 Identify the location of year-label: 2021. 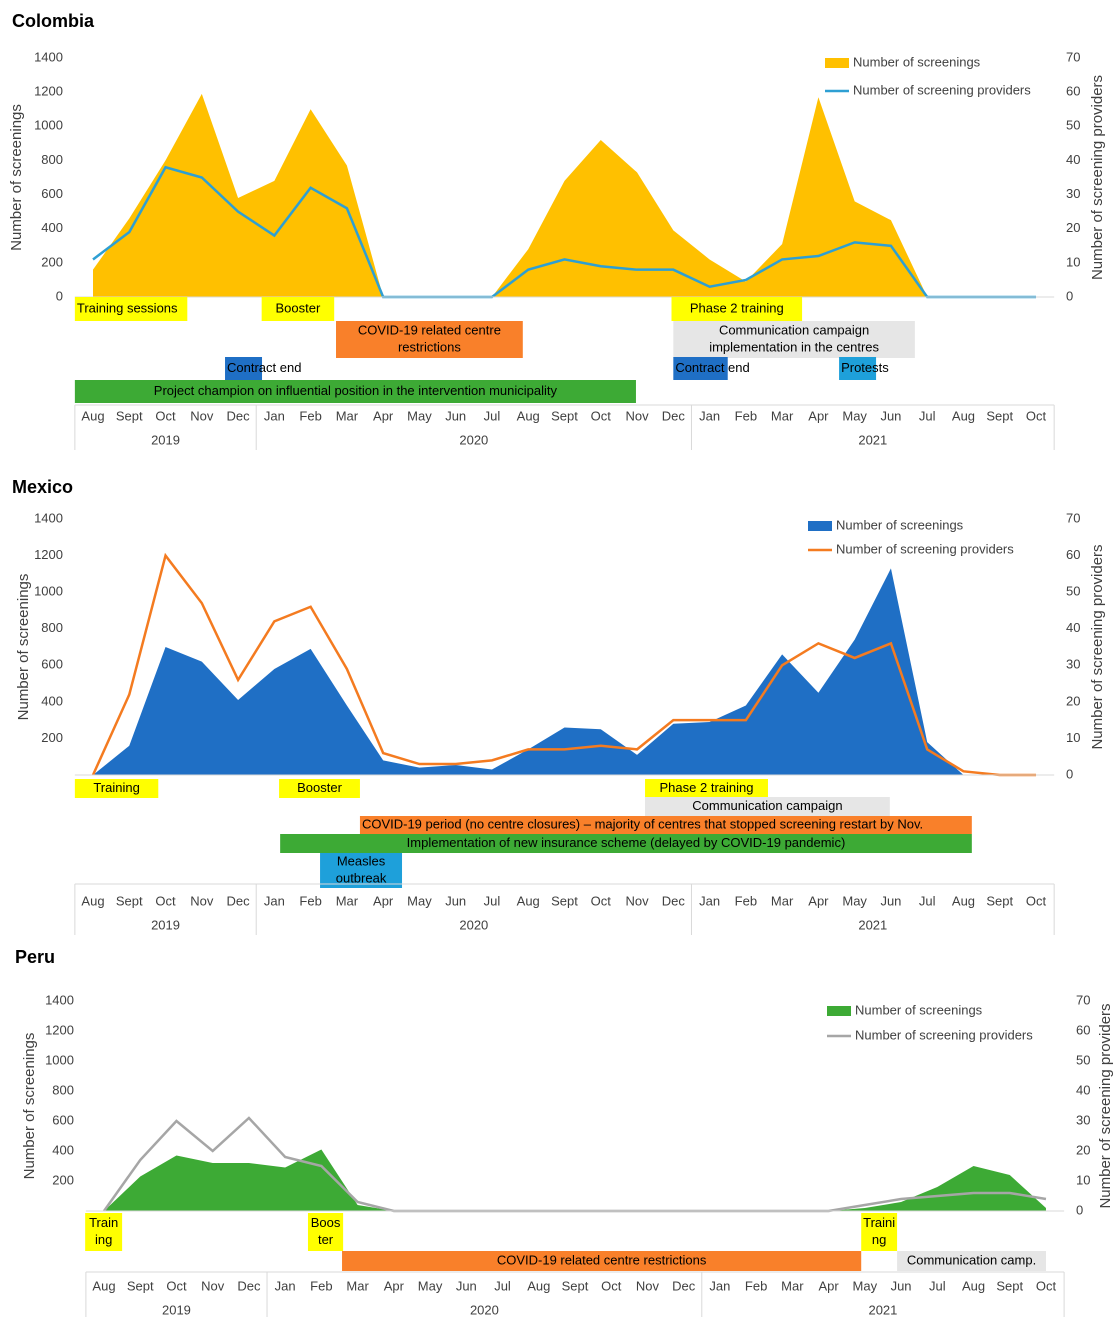
(872, 924).